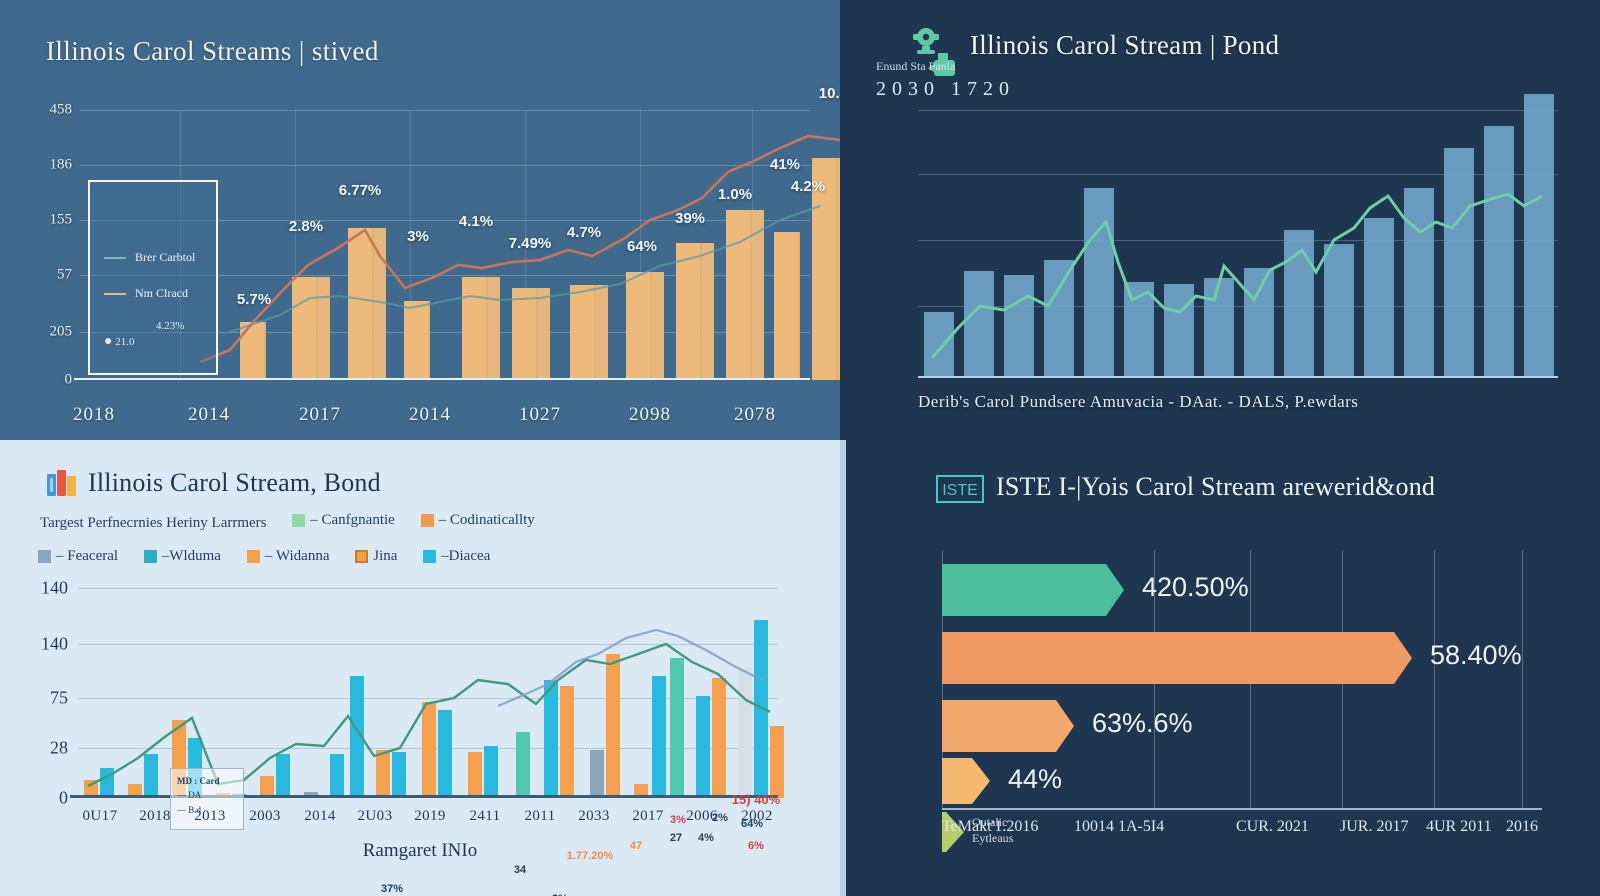  Describe the element at coordinates (54, 587) in the screenshot. I see `y-tick-0: 140` at that location.